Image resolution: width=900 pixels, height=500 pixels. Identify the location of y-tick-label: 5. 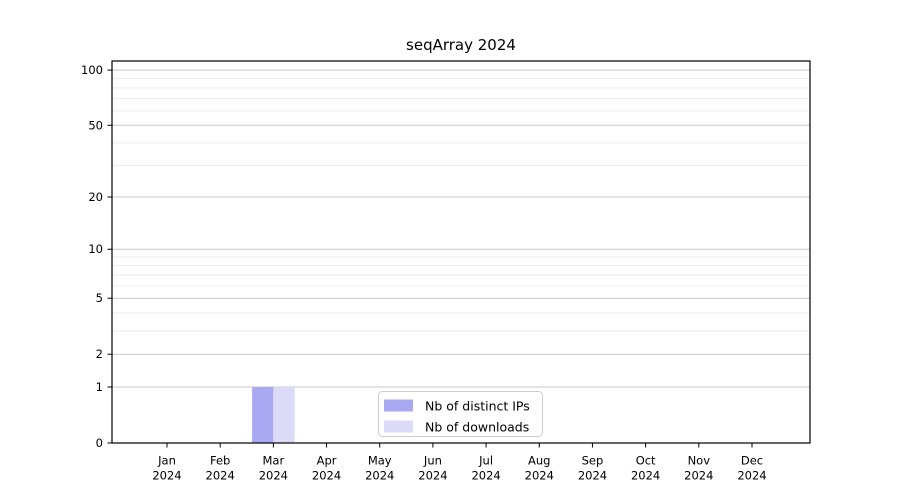
(99, 298).